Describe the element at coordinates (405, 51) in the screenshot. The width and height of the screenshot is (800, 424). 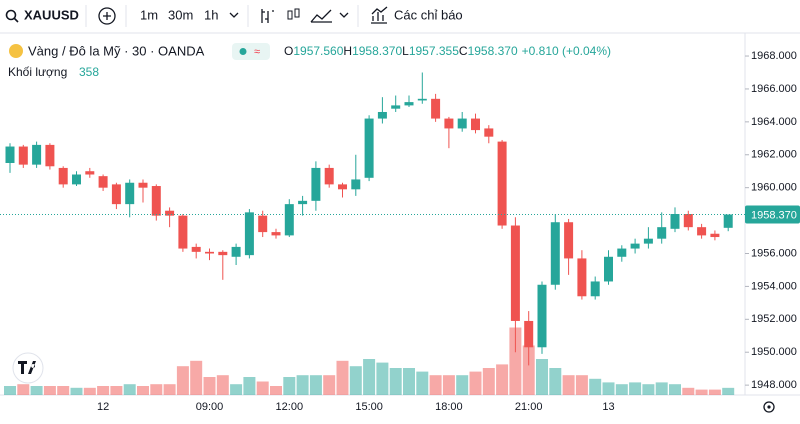
I see `ohlc-key: L` at that location.